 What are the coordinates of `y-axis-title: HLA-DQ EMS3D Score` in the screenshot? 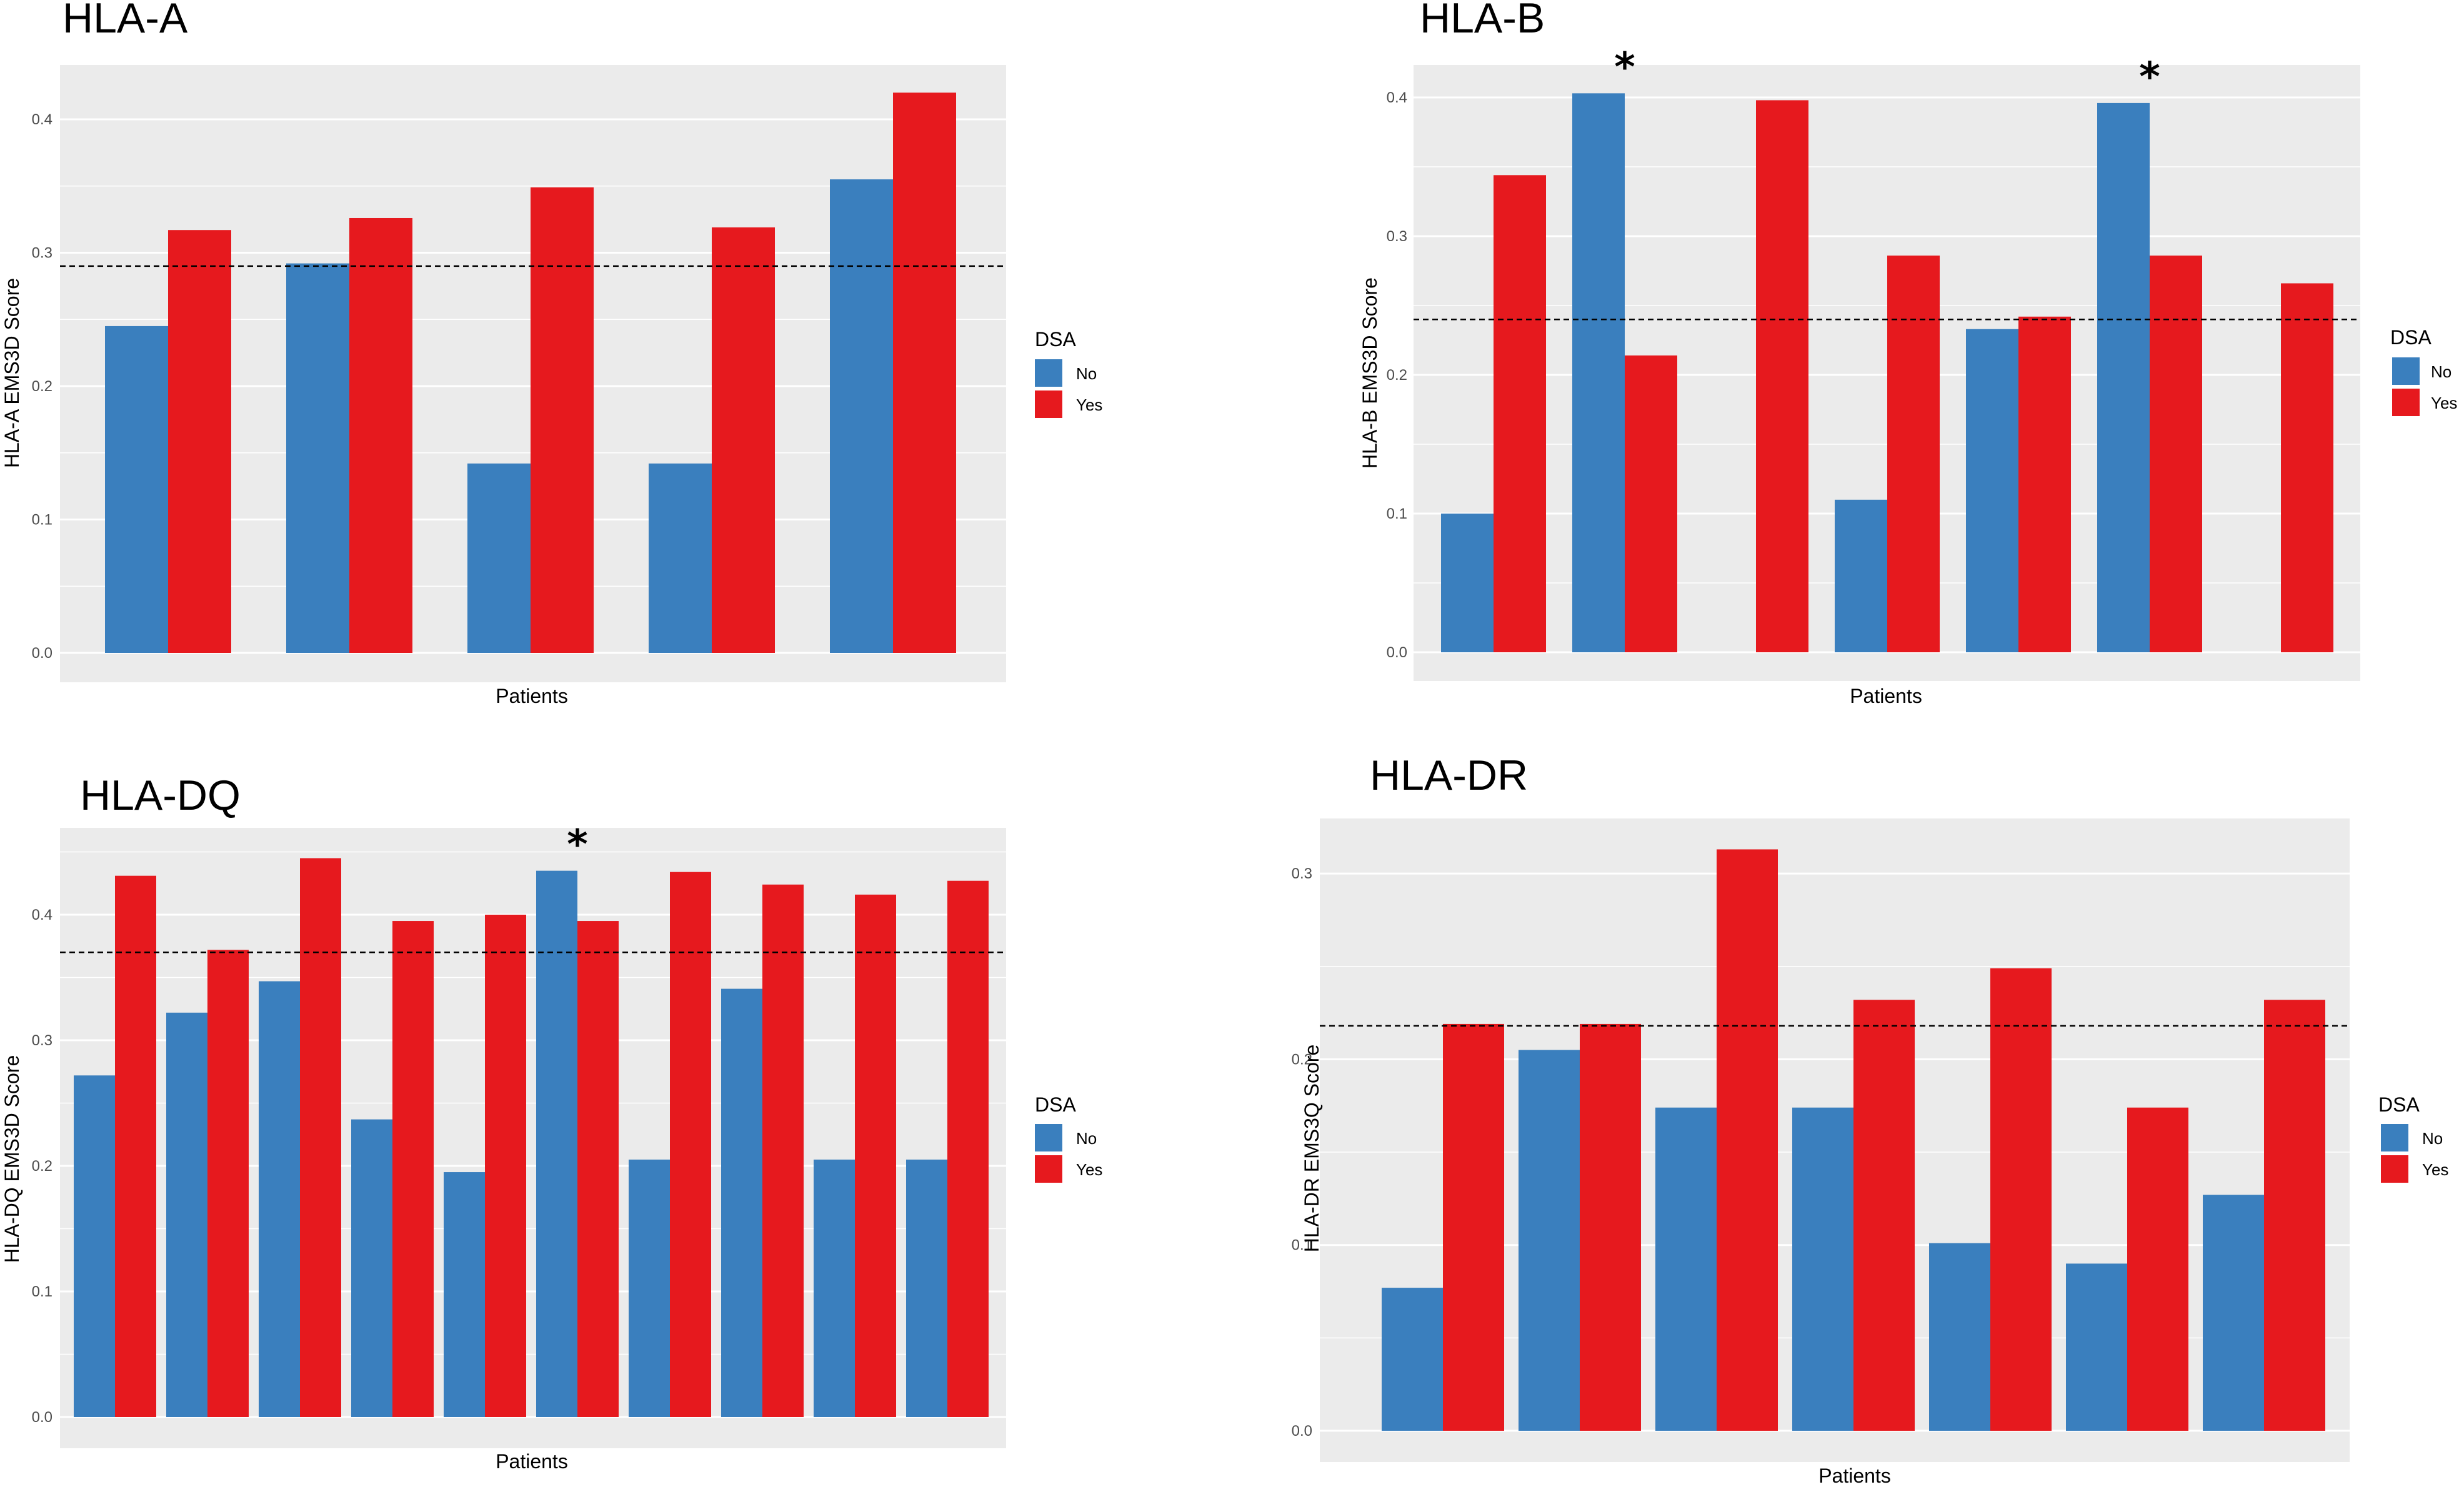 It's located at (12, 1159).